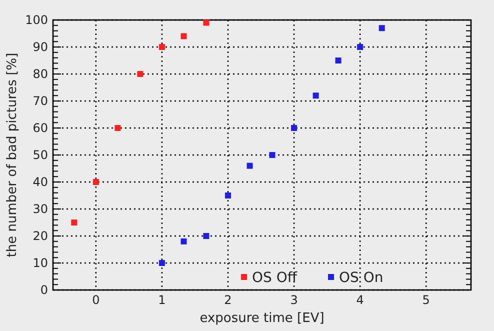 Image resolution: width=494 pixels, height=331 pixels. What do you see at coordinates (262, 318) in the screenshot?
I see `x-axis-title: exposure time [EV]` at bounding box center [262, 318].